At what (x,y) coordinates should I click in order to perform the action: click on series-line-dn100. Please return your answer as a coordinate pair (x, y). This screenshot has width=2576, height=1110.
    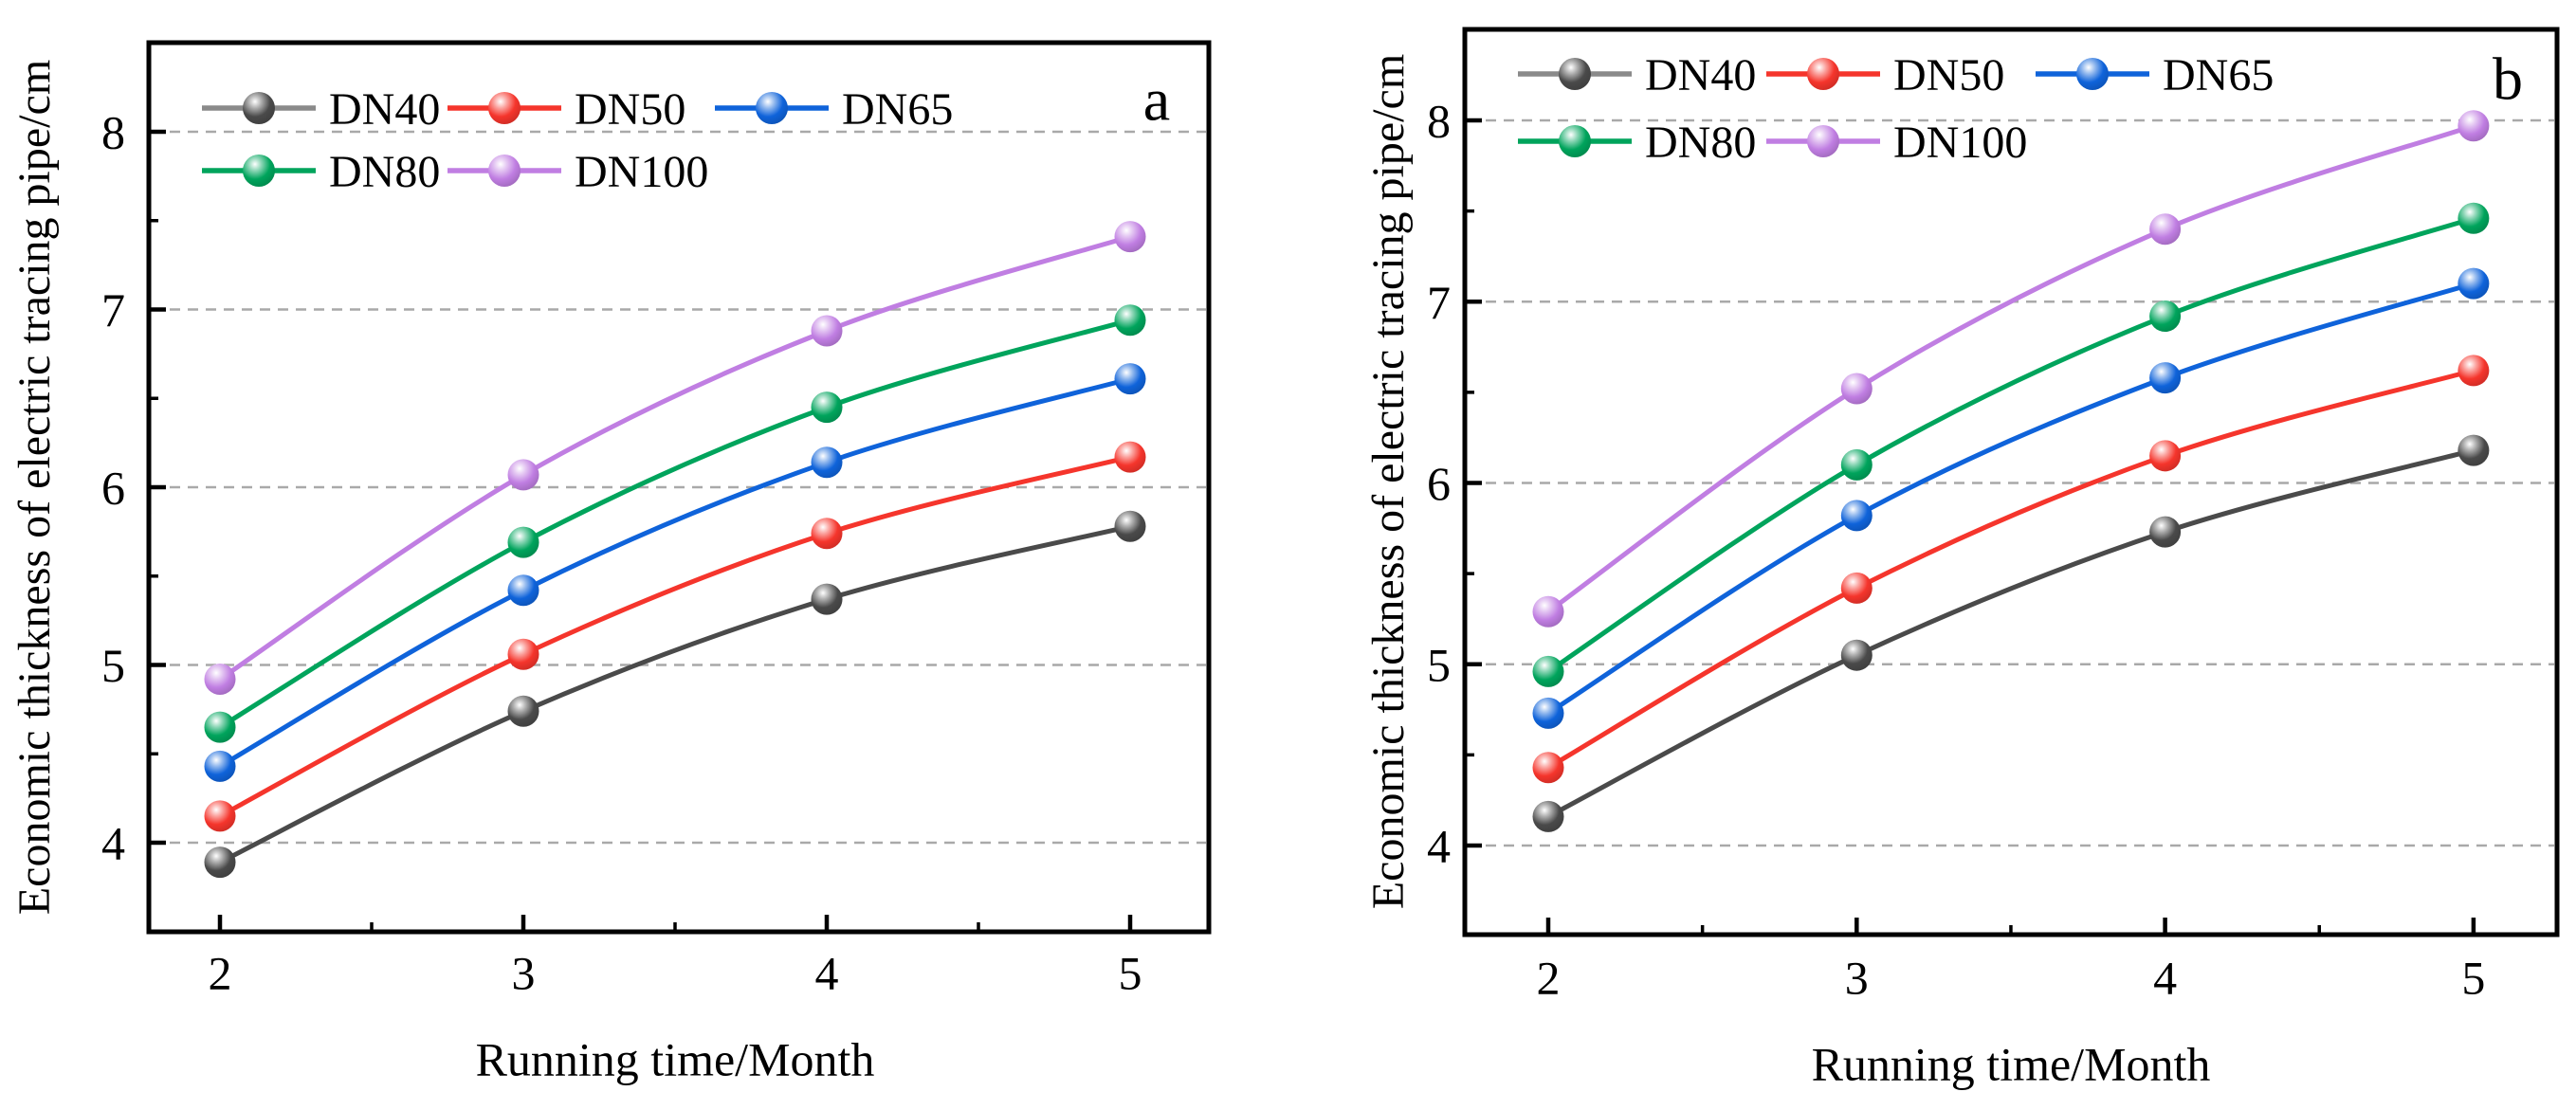
    Looking at the image, I should click on (675, 458).